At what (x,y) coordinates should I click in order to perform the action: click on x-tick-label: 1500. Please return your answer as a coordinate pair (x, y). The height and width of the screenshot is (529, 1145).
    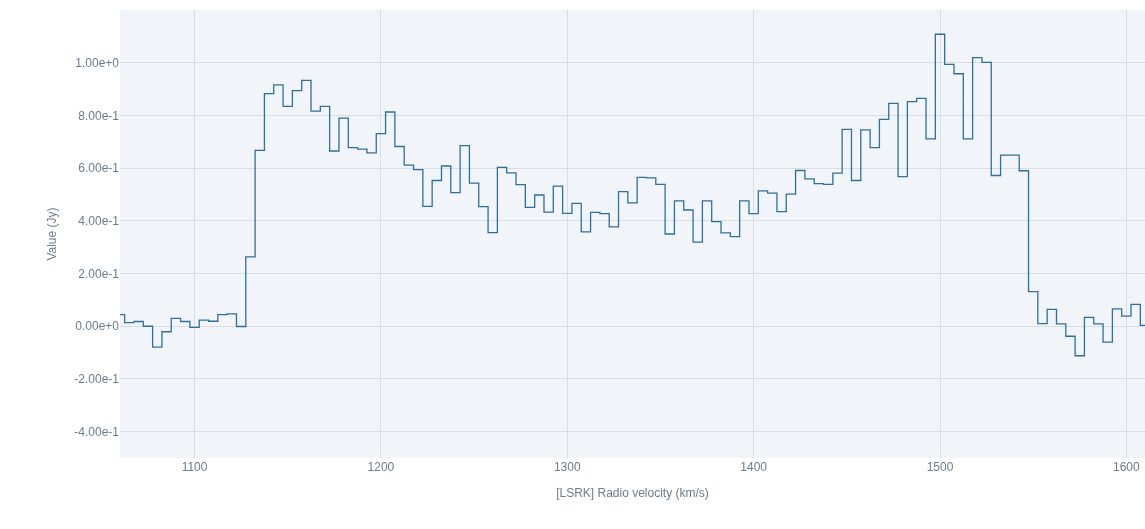
    Looking at the image, I should click on (940, 467).